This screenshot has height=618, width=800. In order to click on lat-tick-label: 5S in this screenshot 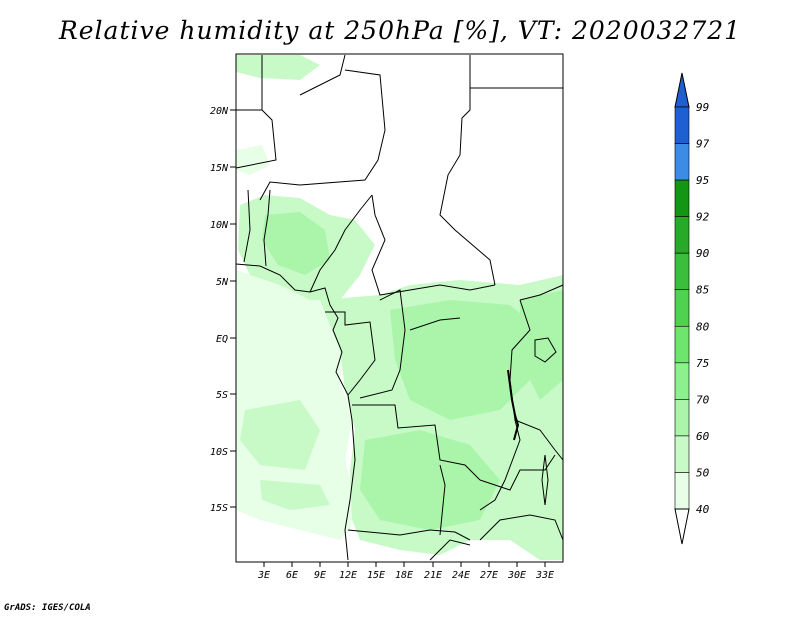, I will do `click(222, 395)`.